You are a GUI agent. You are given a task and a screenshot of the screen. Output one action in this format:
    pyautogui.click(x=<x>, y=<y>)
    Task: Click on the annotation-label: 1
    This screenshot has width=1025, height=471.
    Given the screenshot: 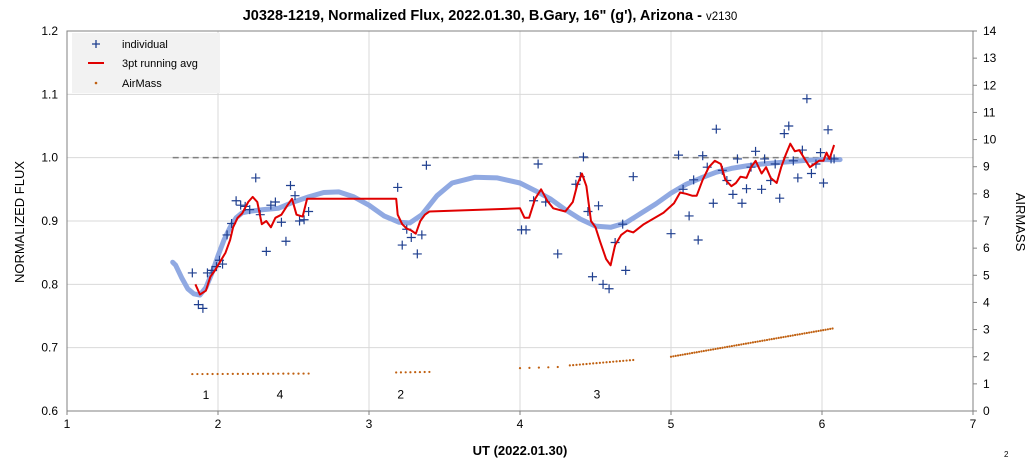 What is the action you would take?
    pyautogui.click(x=206, y=395)
    